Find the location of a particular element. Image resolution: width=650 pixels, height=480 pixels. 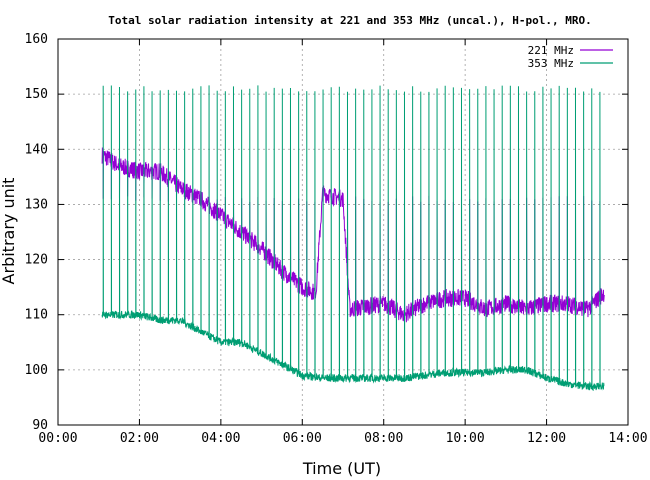

x-axis-label: Time (UT) is located at coordinates (341, 468).